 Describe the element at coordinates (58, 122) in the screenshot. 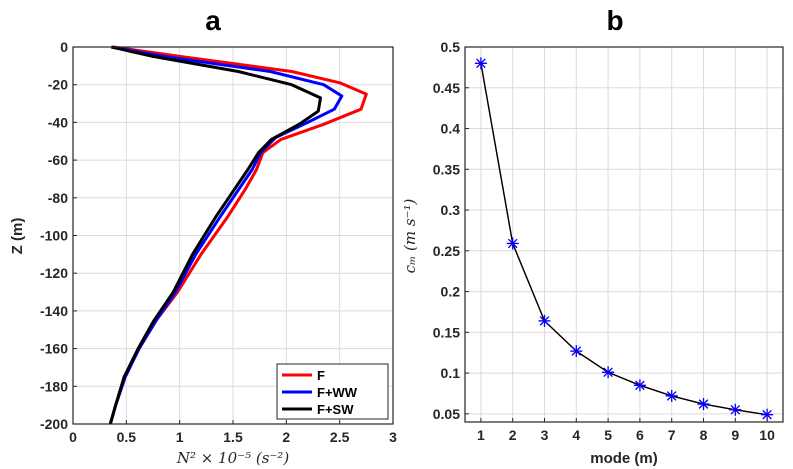

I see `y-tick-label: -40` at that location.